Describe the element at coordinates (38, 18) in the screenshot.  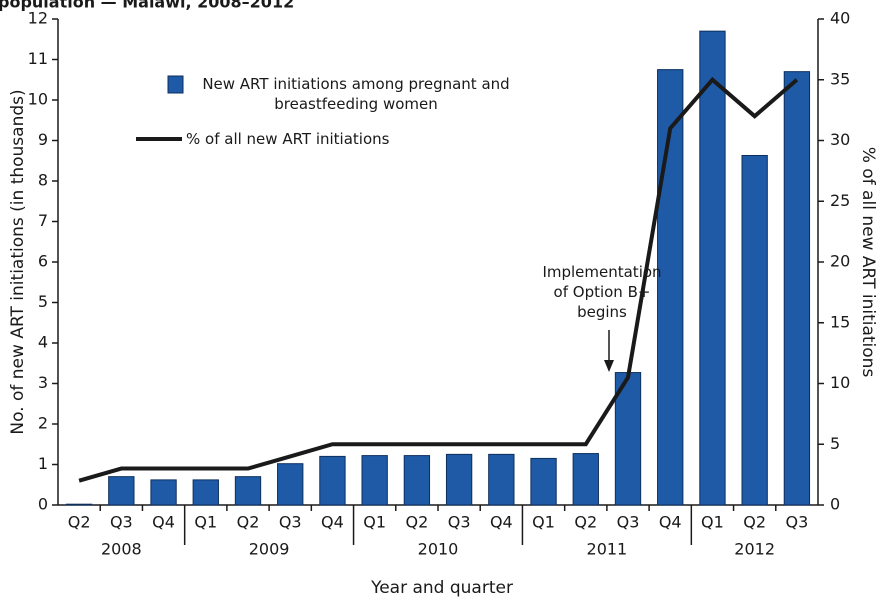
I see `y-tick-label: 12` at that location.